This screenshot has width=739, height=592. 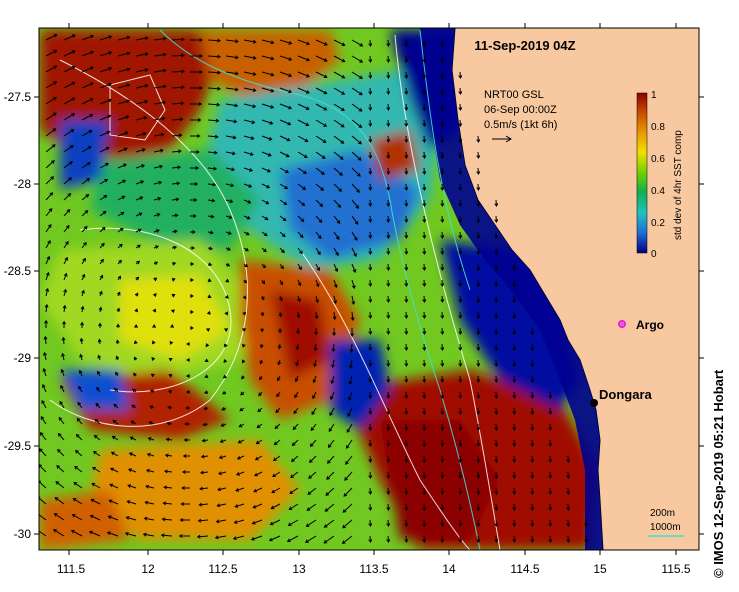 I want to click on scale-arrow, so click(x=502, y=139).